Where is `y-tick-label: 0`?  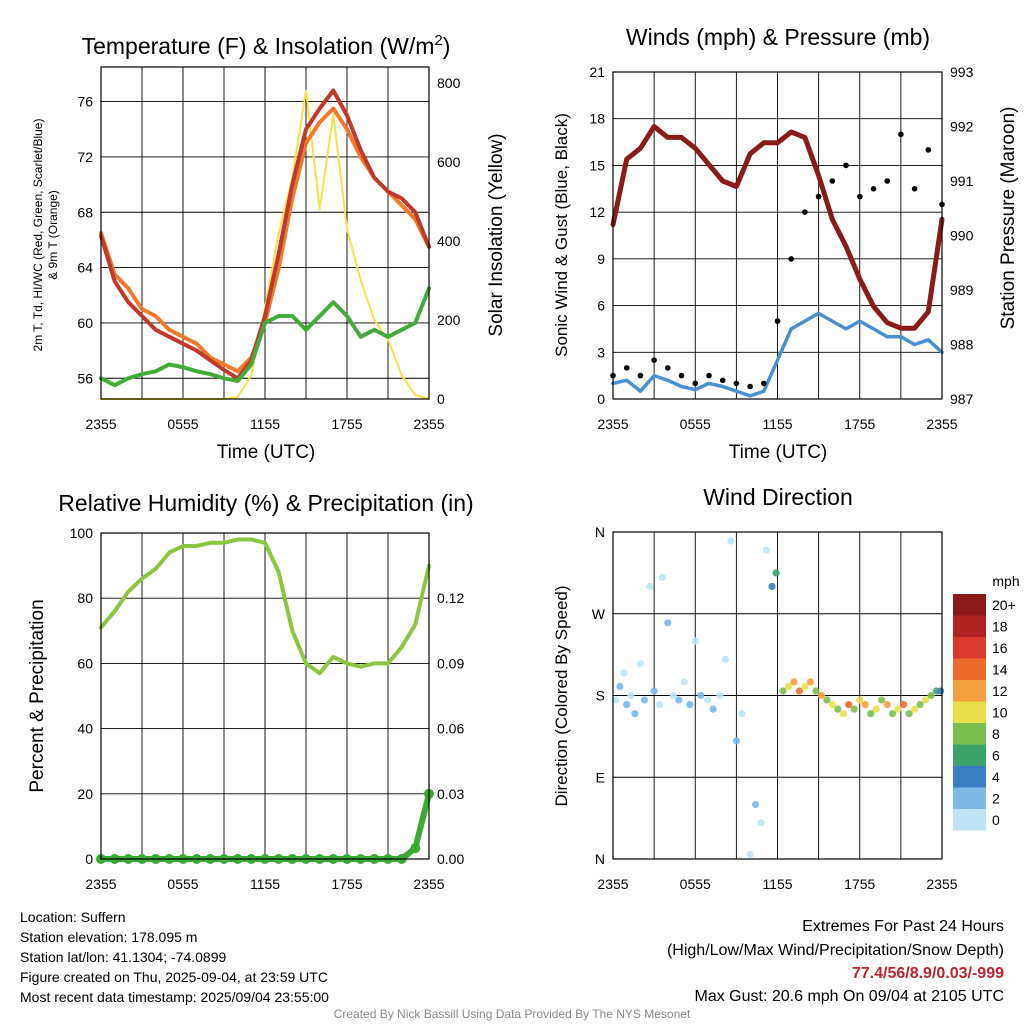 y-tick-label: 0 is located at coordinates (89, 859).